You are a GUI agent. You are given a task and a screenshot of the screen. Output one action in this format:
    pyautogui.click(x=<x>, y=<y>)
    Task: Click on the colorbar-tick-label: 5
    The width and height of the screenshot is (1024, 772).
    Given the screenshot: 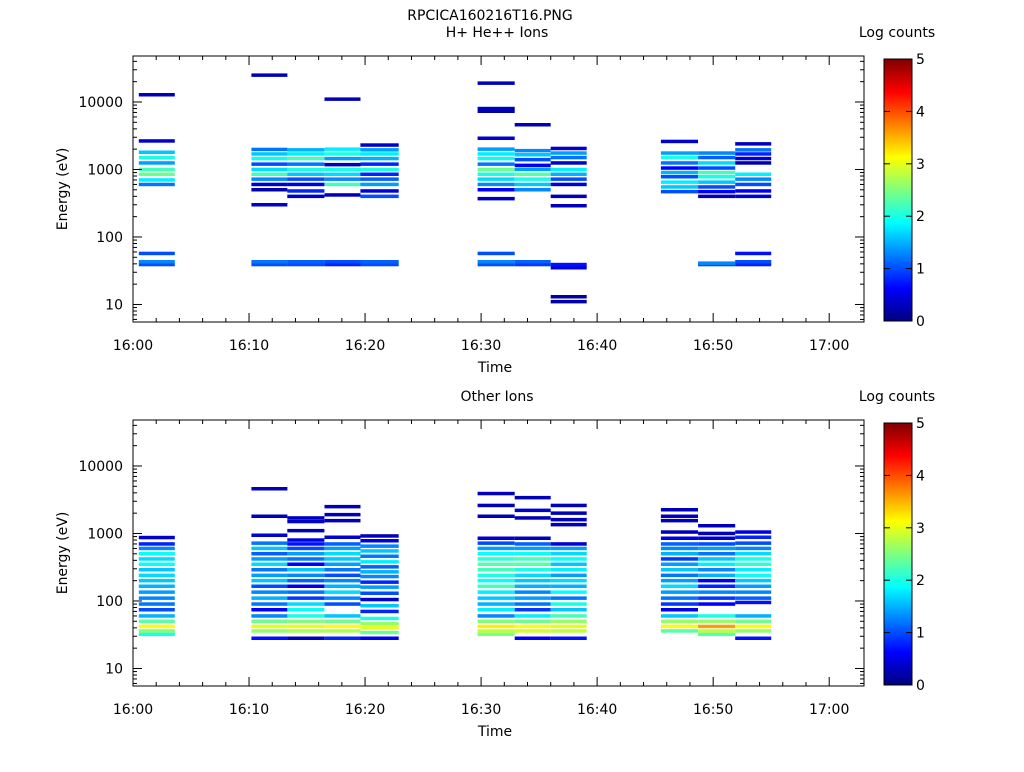 What is the action you would take?
    pyautogui.click(x=920, y=60)
    